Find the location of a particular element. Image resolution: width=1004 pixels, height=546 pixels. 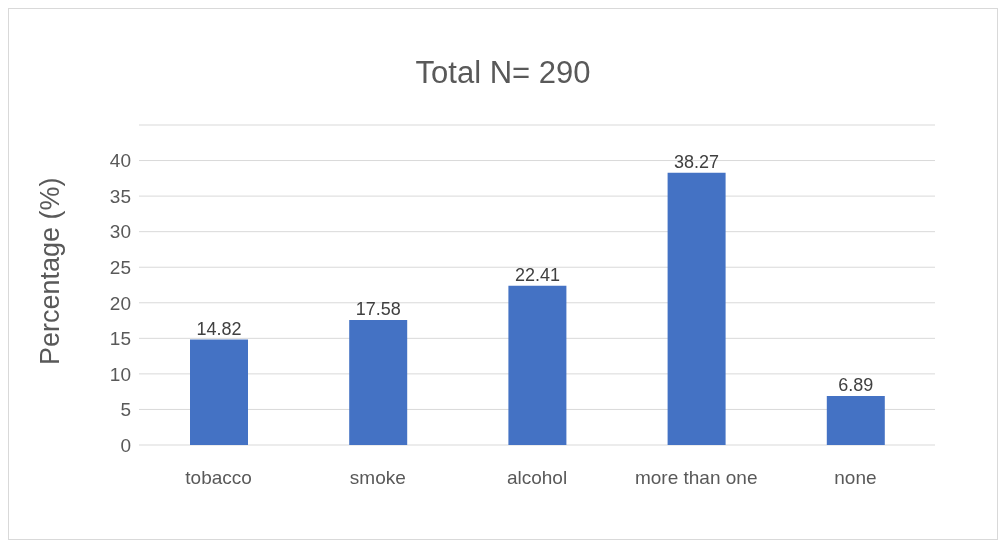

y-axis-title: Percentage (%) is located at coordinates (49, 271).